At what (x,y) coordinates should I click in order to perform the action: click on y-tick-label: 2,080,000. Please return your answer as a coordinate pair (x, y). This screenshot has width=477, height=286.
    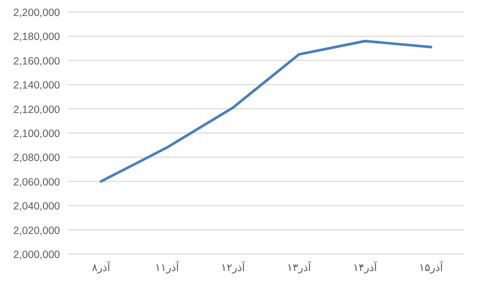
    Looking at the image, I should click on (36, 158).